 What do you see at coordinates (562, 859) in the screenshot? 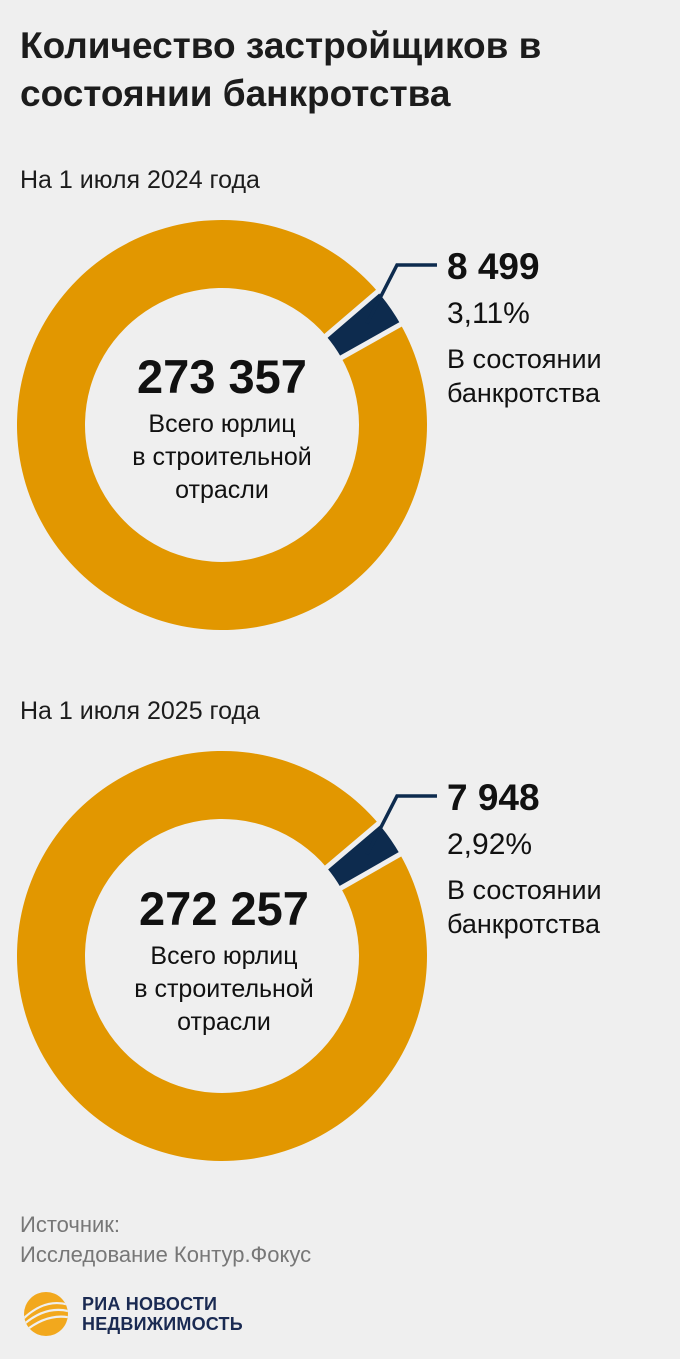
I see `chart-2-callout: 7 948 2,92% В состоянии банкротства` at bounding box center [562, 859].